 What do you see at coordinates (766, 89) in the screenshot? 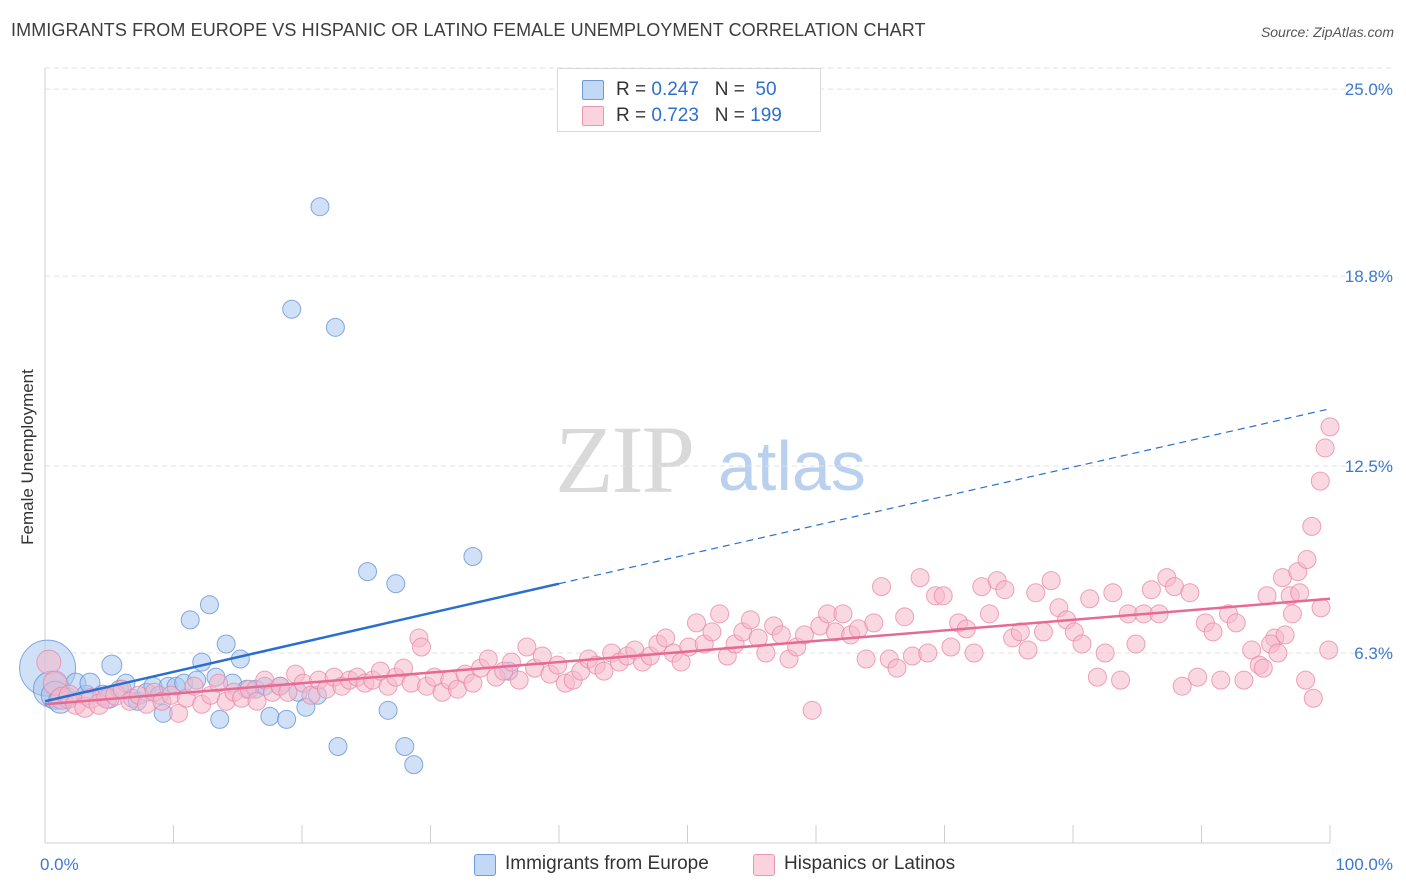
I see `n-value: 50` at bounding box center [766, 89].